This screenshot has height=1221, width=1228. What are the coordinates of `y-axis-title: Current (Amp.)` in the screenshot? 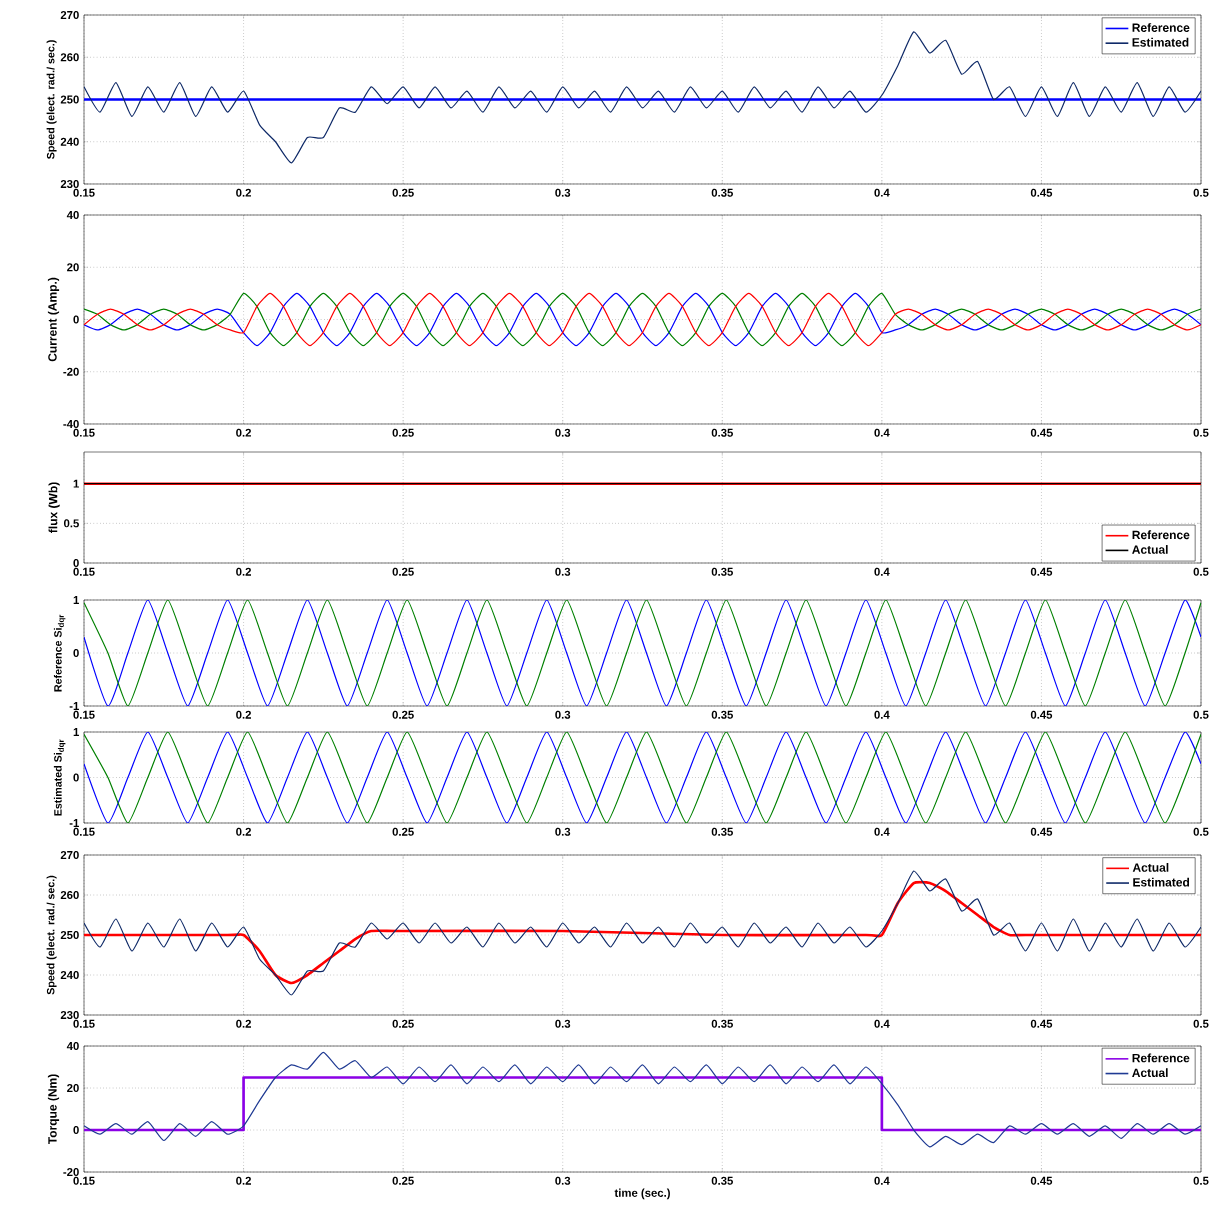 It's located at (53, 319).